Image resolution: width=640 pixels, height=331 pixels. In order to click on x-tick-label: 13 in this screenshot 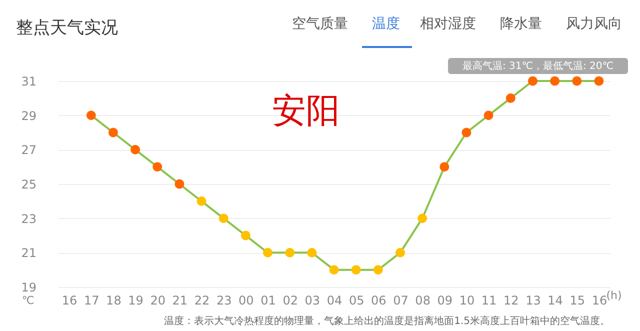, I will do `click(533, 301)`.